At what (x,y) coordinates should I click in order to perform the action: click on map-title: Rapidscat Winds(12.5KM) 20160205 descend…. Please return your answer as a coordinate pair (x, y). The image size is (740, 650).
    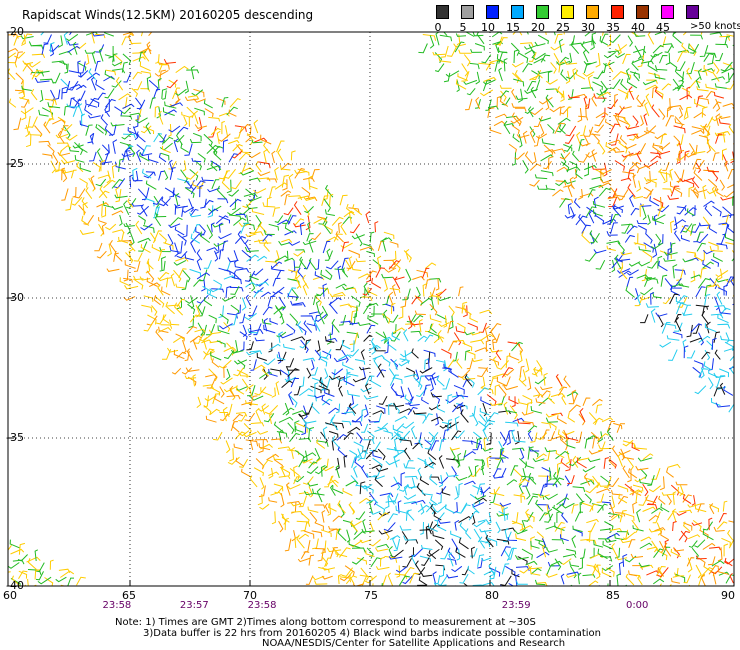
    Looking at the image, I should click on (168, 15).